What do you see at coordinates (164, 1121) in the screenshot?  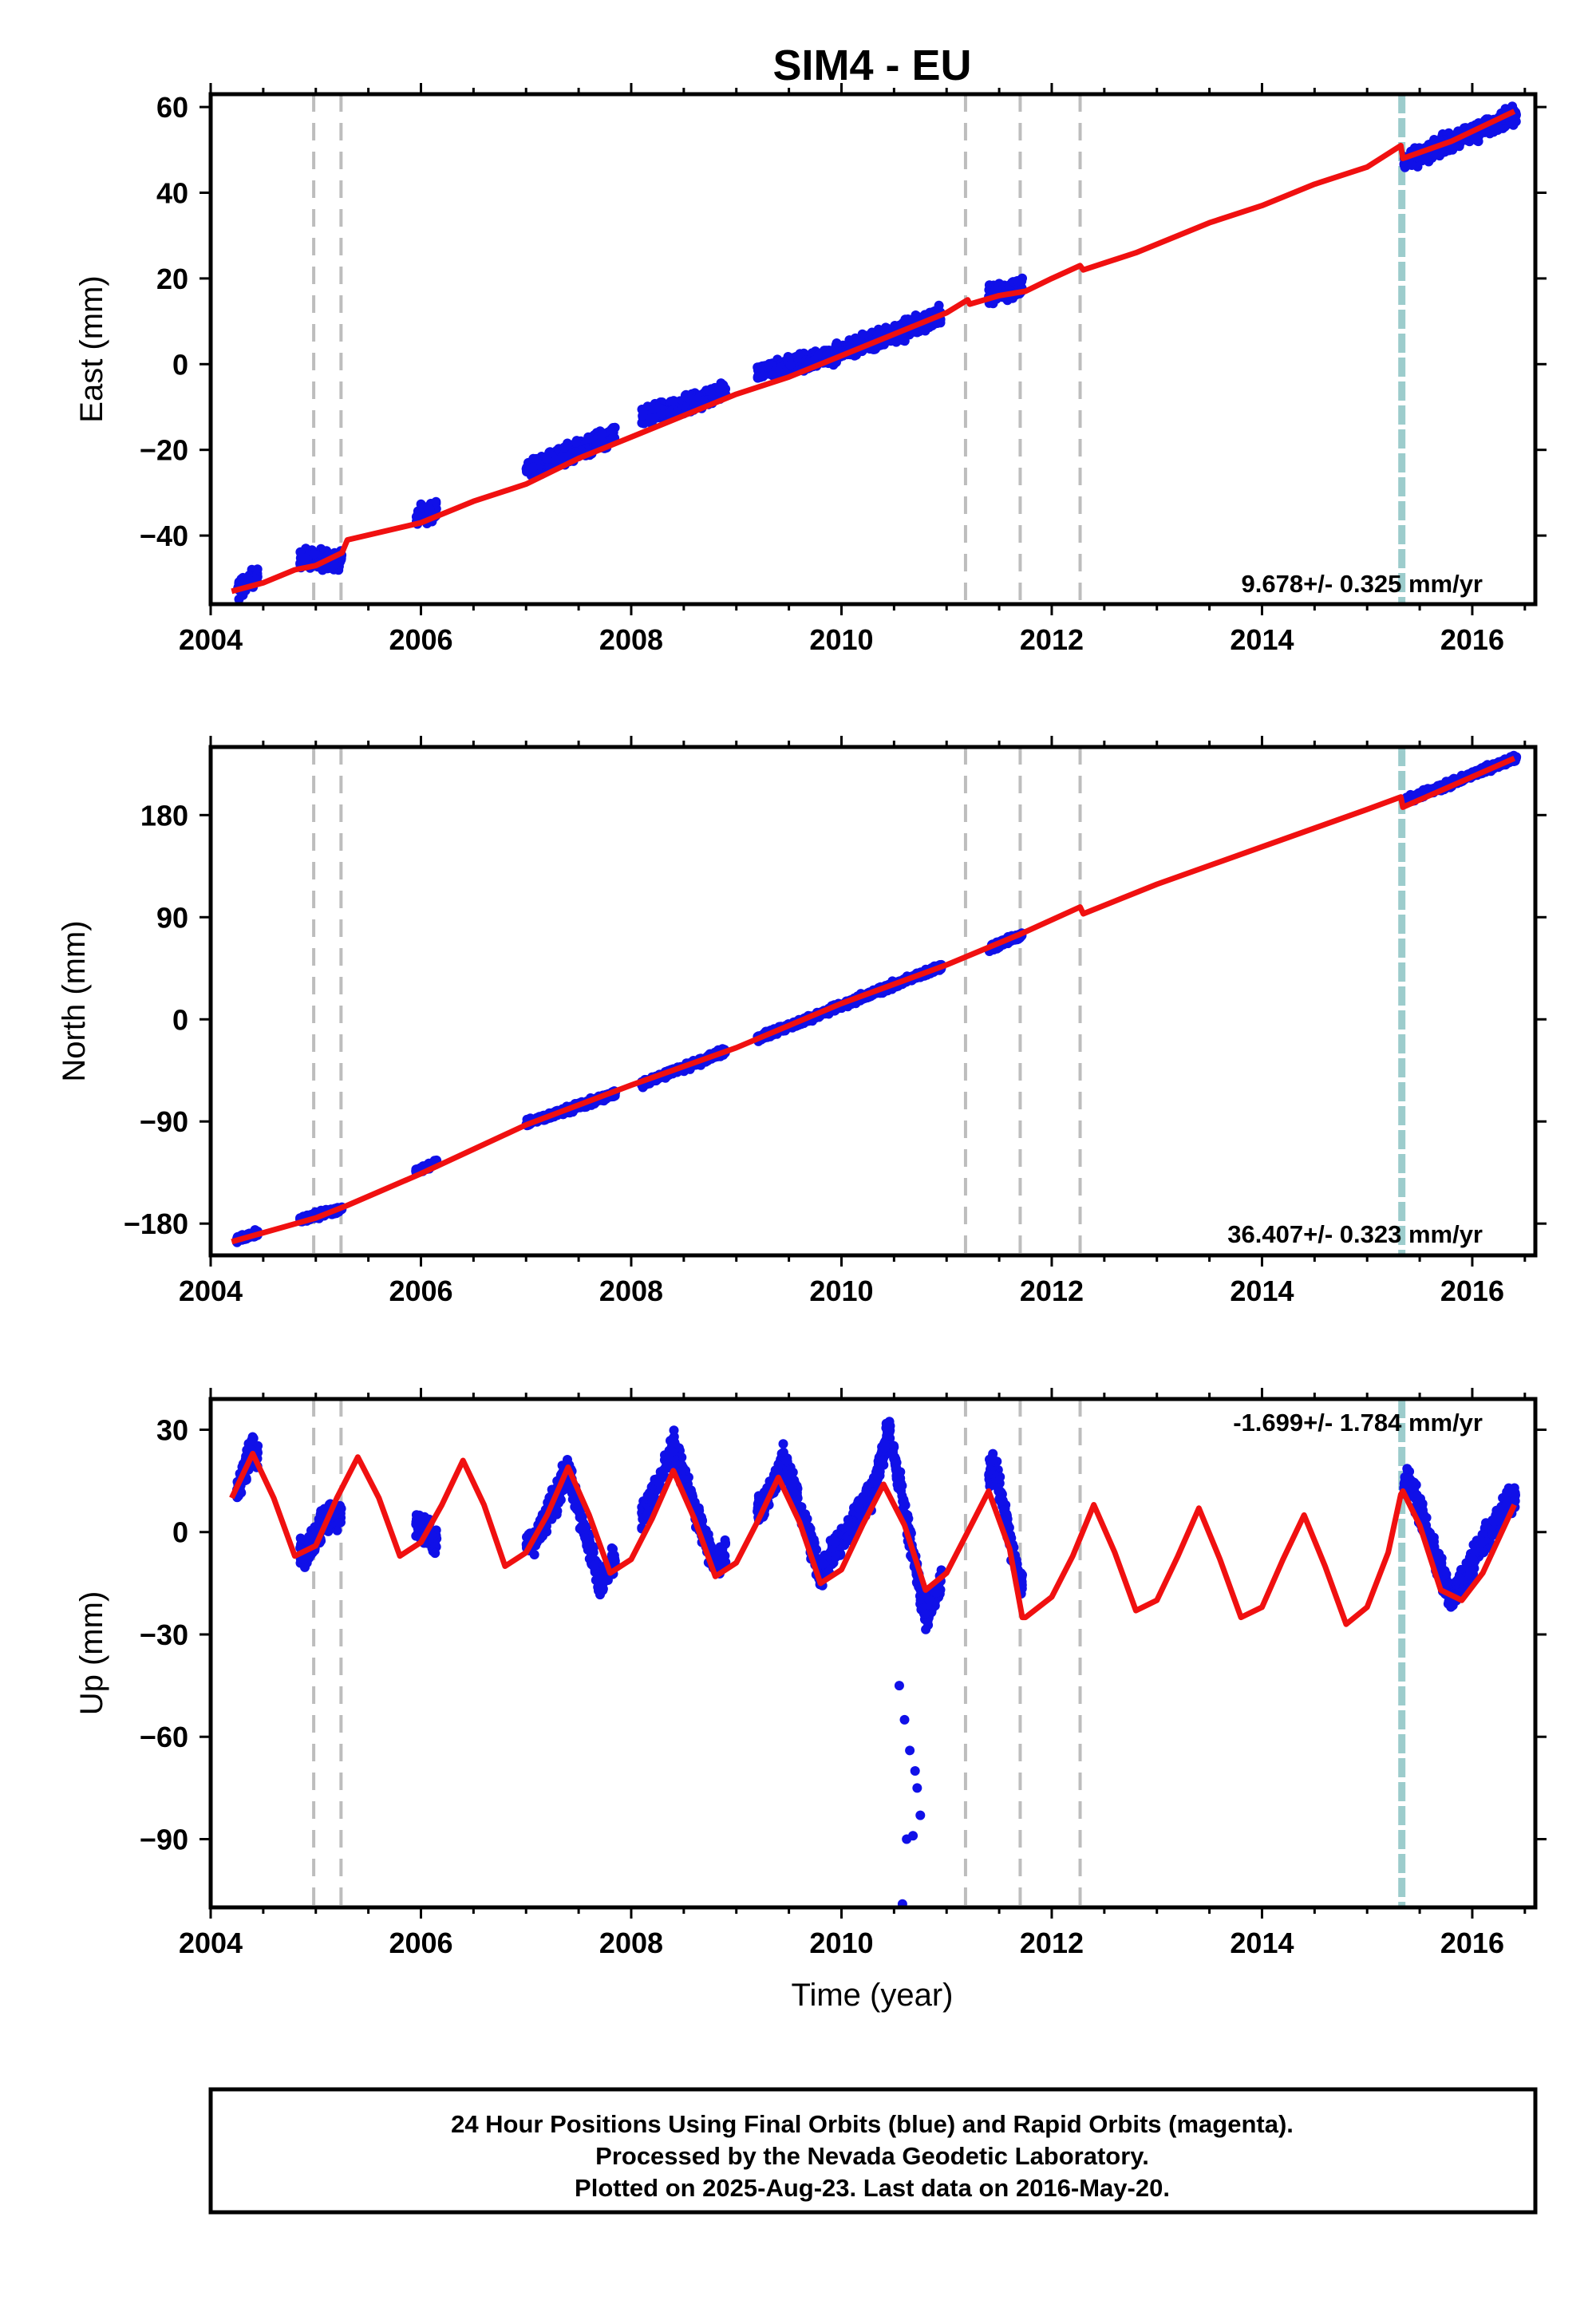 I see `y-tick-label: −90` at bounding box center [164, 1121].